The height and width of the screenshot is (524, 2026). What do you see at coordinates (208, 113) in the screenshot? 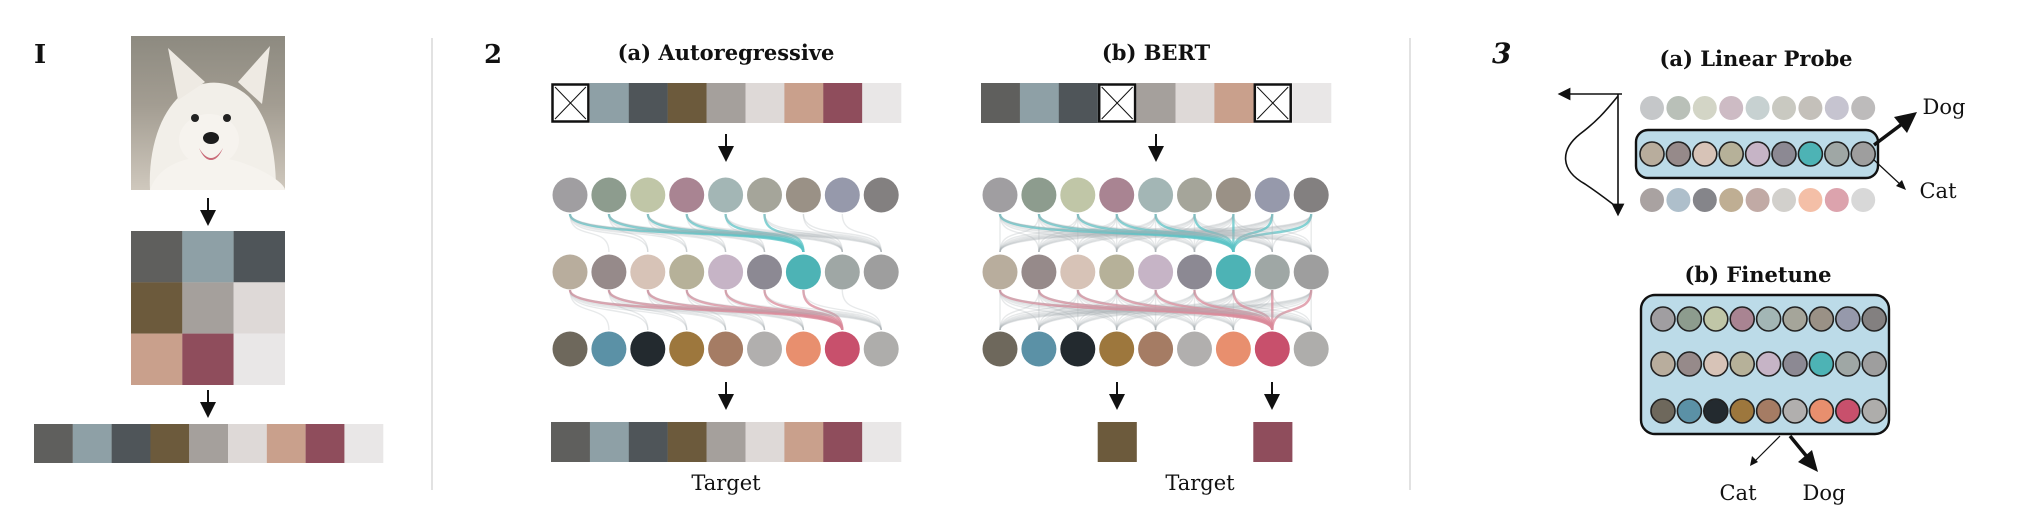
I see `dog-photo` at bounding box center [208, 113].